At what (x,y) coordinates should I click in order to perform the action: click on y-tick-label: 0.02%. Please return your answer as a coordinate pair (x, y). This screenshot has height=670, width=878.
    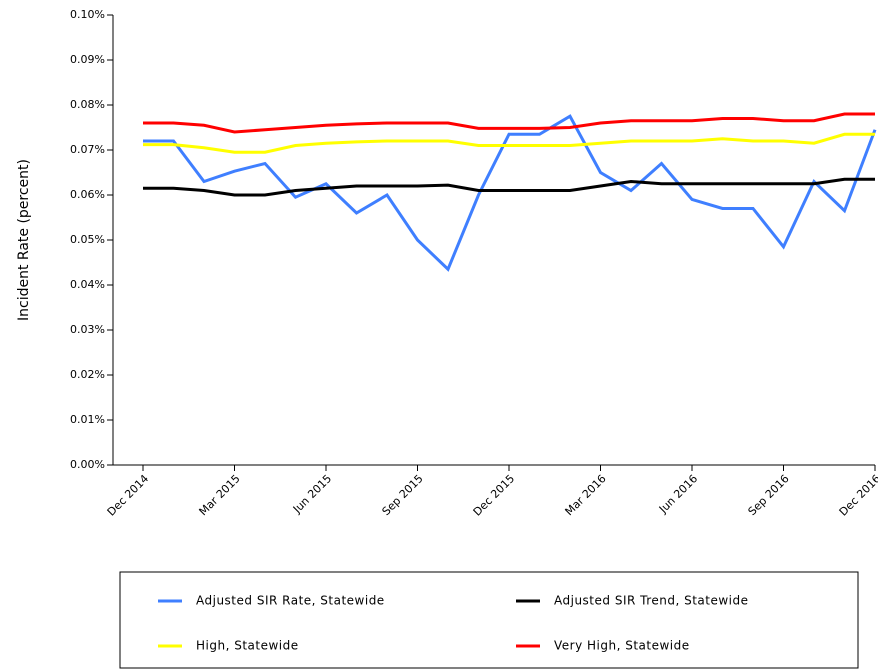
    Looking at the image, I should click on (87, 374).